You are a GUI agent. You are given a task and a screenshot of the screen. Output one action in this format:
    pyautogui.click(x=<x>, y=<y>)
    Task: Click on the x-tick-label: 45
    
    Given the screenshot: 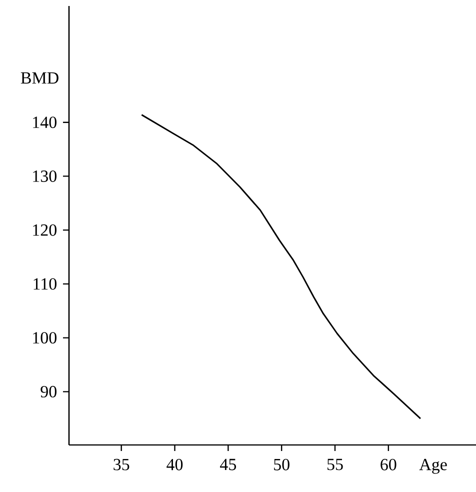 What is the action you would take?
    pyautogui.click(x=228, y=464)
    